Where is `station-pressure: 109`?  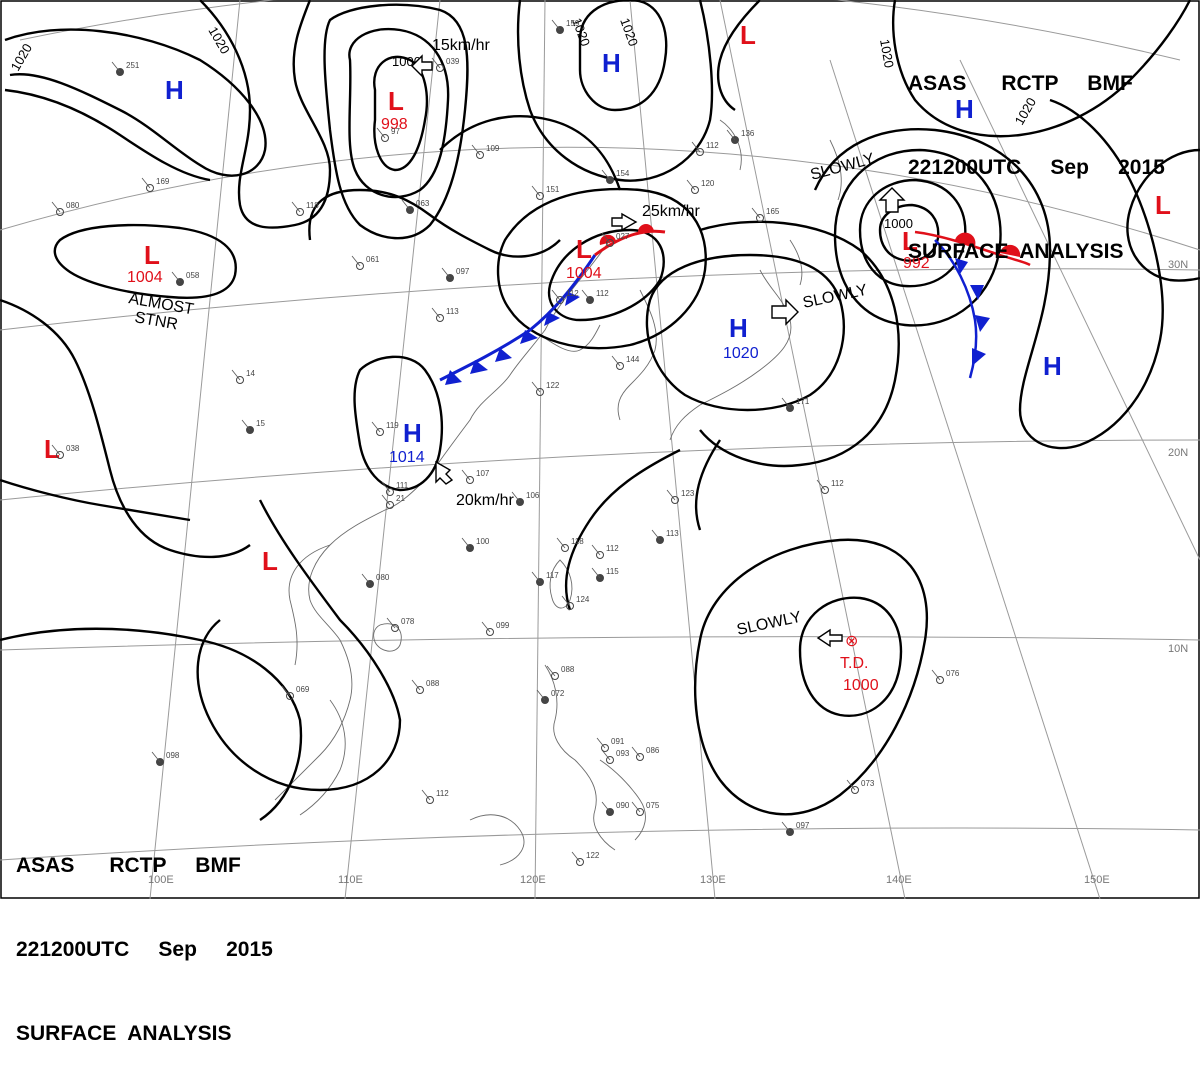
station-pressure: 109 is located at coordinates (493, 148).